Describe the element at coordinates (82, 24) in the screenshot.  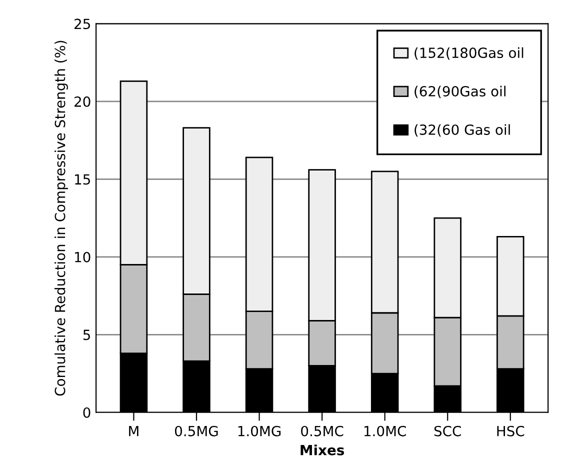
I see `y-tick-label: 25` at that location.